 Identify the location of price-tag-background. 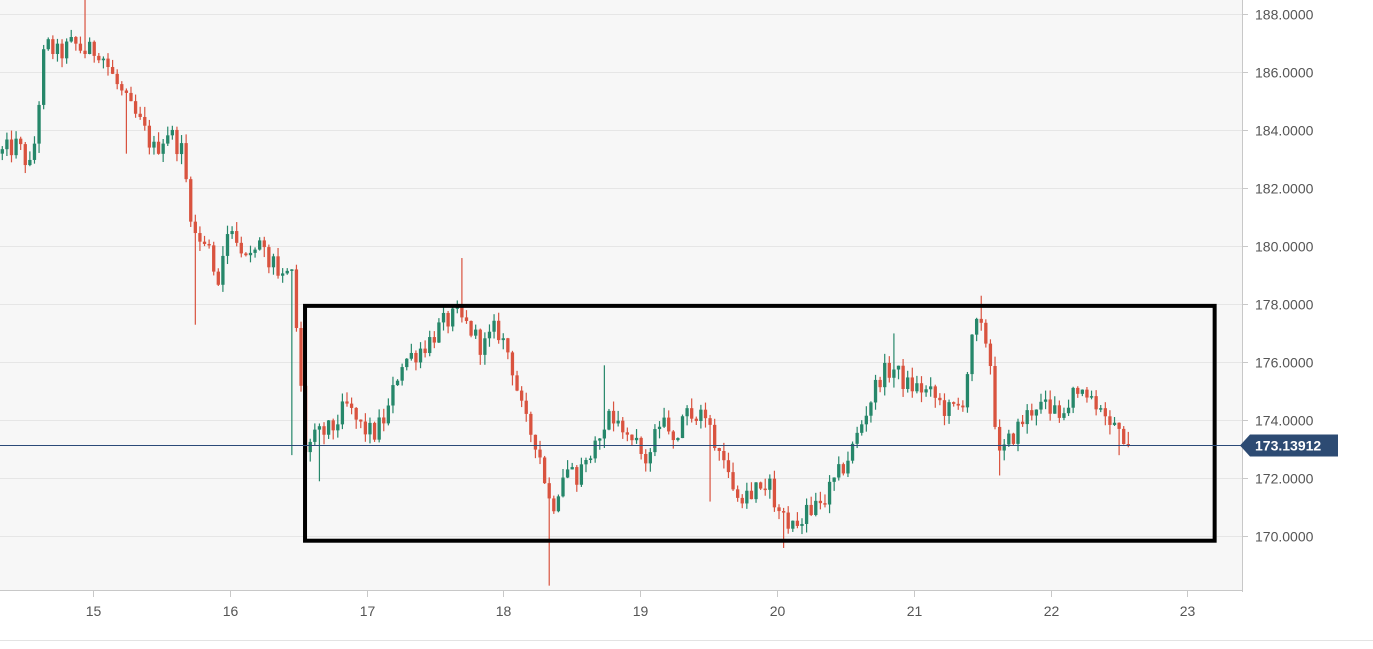
(1289, 445).